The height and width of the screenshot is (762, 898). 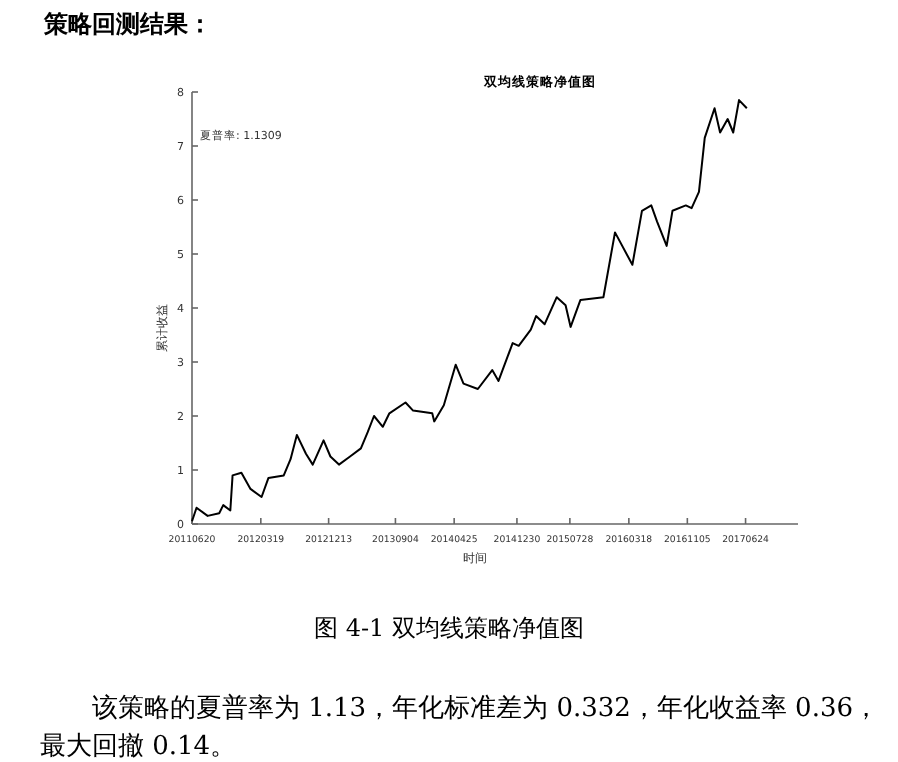 What do you see at coordinates (449, 629) in the screenshot?
I see `caption: 图 4-1 双均线策略净值图` at bounding box center [449, 629].